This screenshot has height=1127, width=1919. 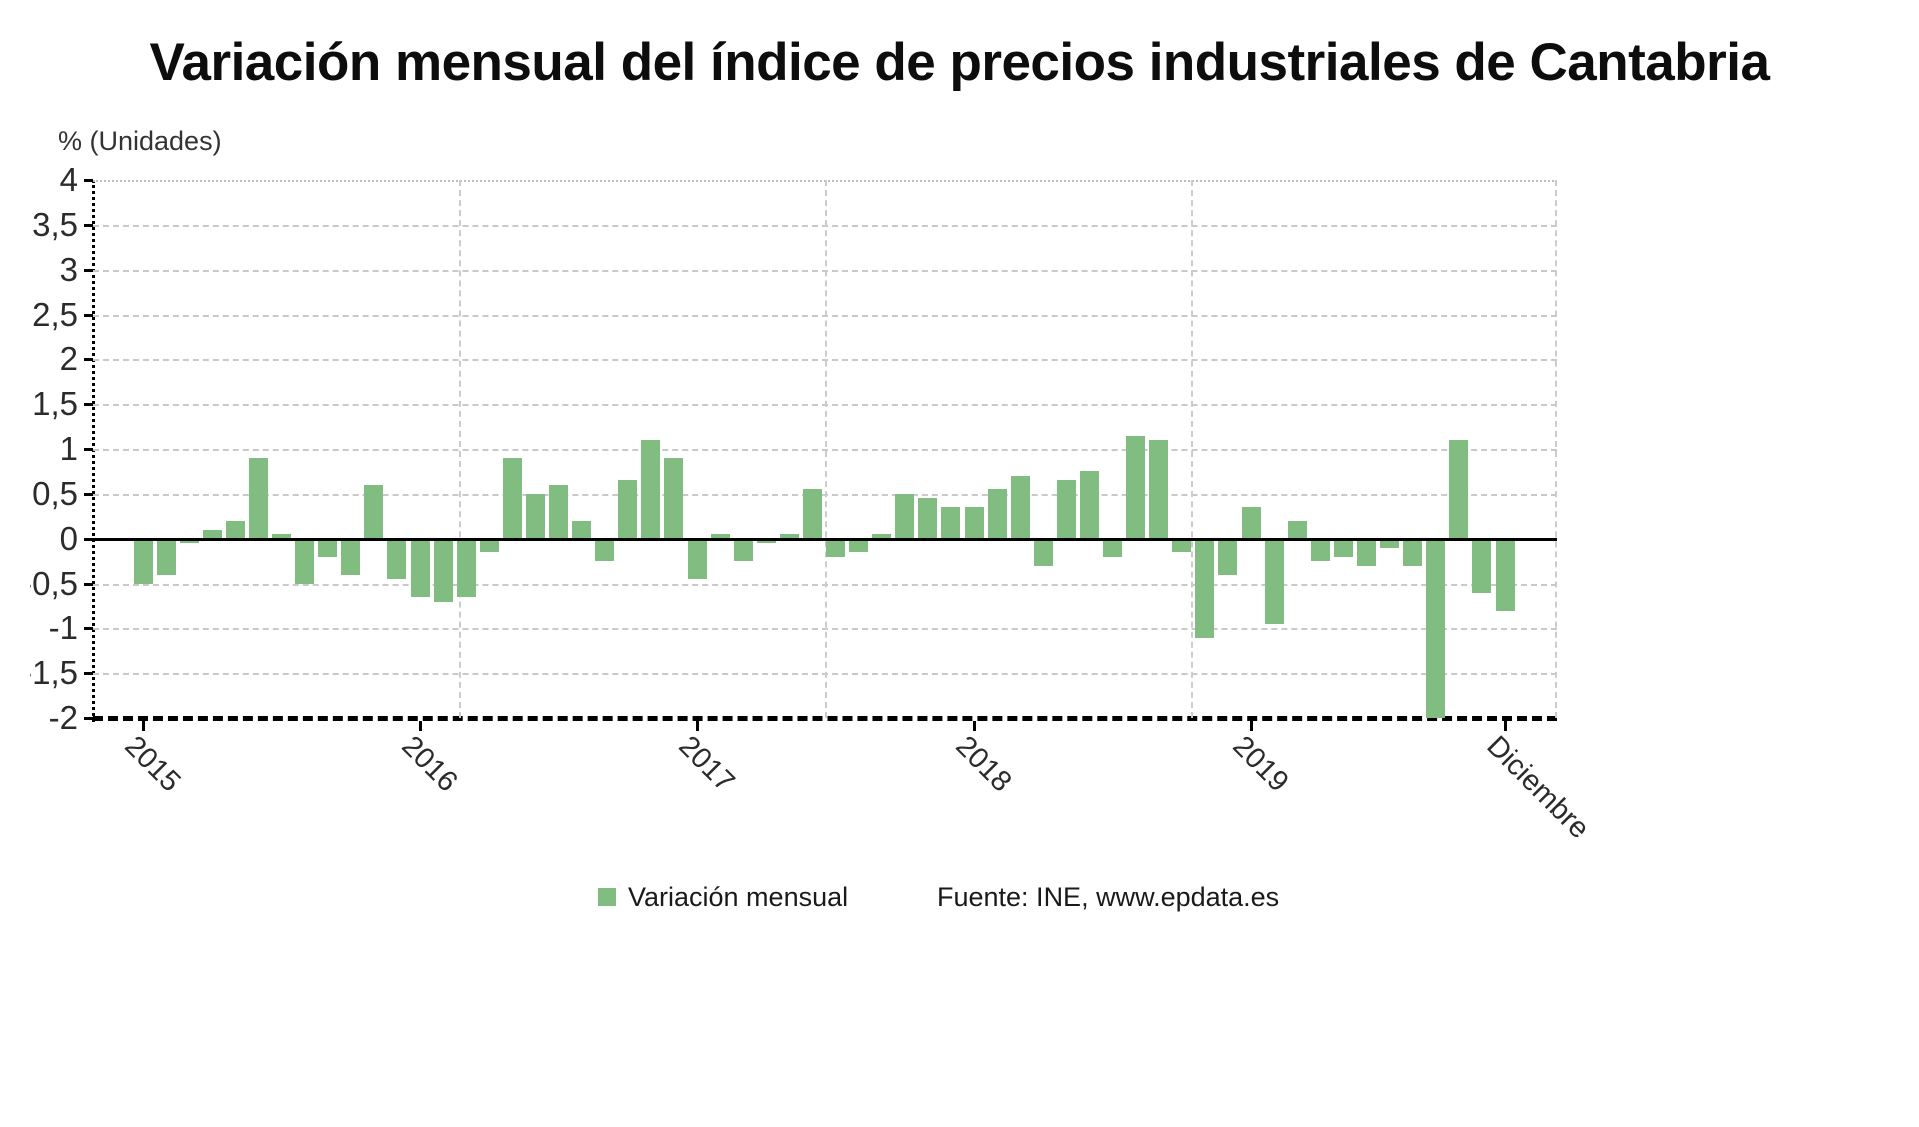 I want to click on x-tick-label: 2016, so click(x=429, y=764).